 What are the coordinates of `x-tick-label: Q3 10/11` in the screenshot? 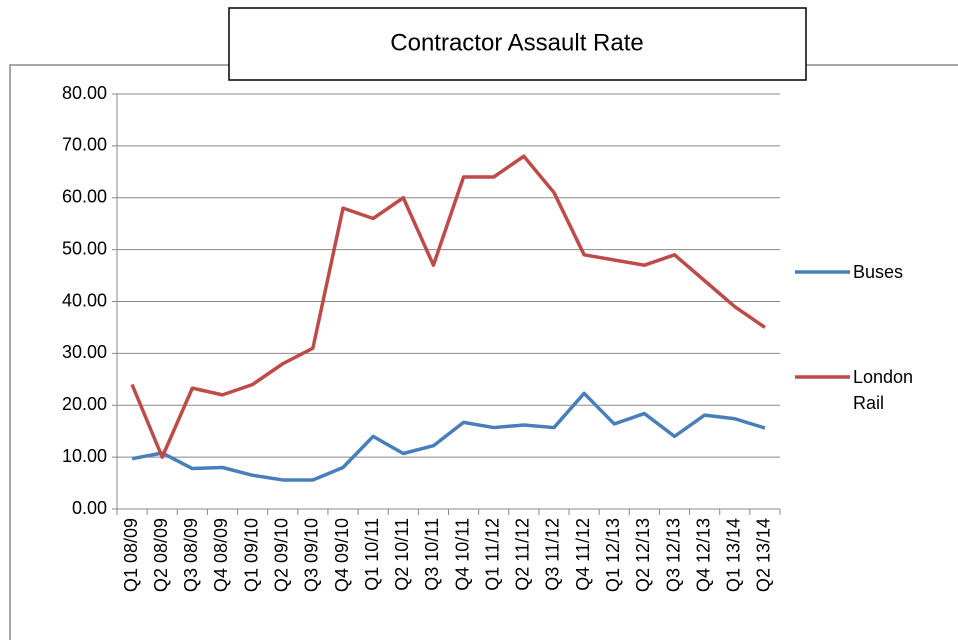 It's located at (432, 554).